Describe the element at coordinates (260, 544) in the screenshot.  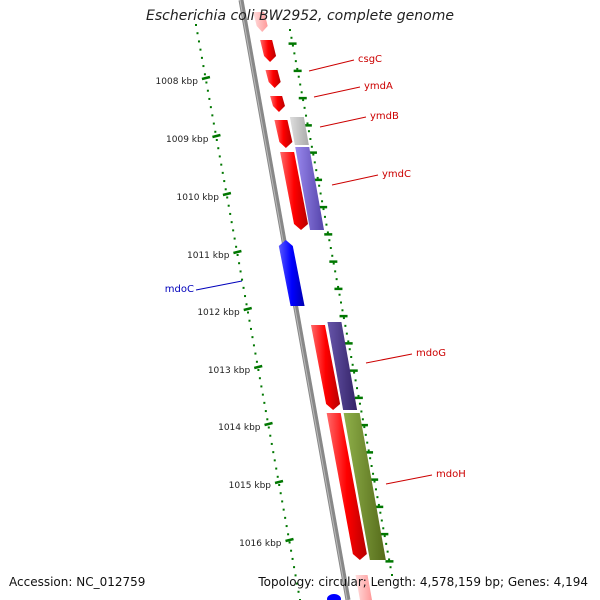
I see `kbp-label: 1016 kbp` at that location.